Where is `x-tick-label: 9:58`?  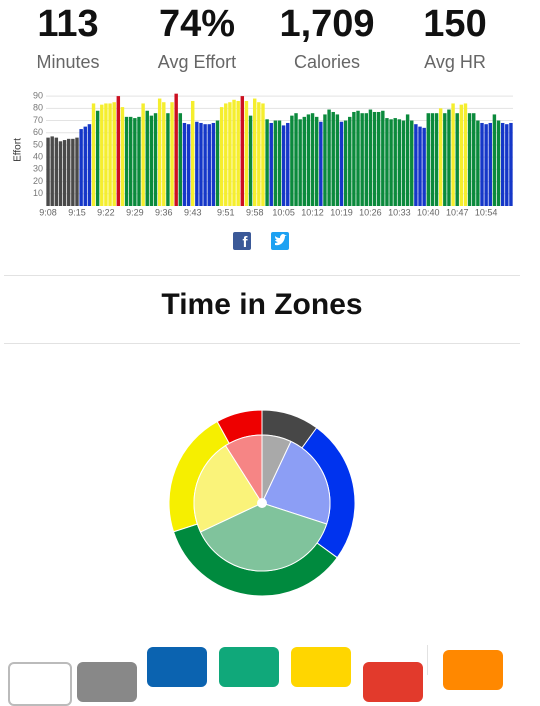 x-tick-label: 9:58 is located at coordinates (255, 212).